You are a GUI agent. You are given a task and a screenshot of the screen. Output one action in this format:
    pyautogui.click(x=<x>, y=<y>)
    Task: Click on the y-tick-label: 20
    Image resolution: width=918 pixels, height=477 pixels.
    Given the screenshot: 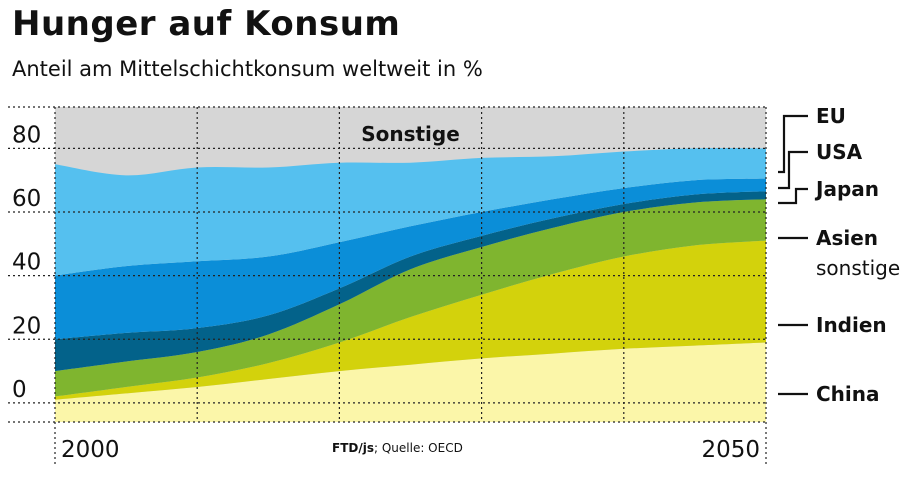 What is the action you would take?
    pyautogui.click(x=26, y=326)
    